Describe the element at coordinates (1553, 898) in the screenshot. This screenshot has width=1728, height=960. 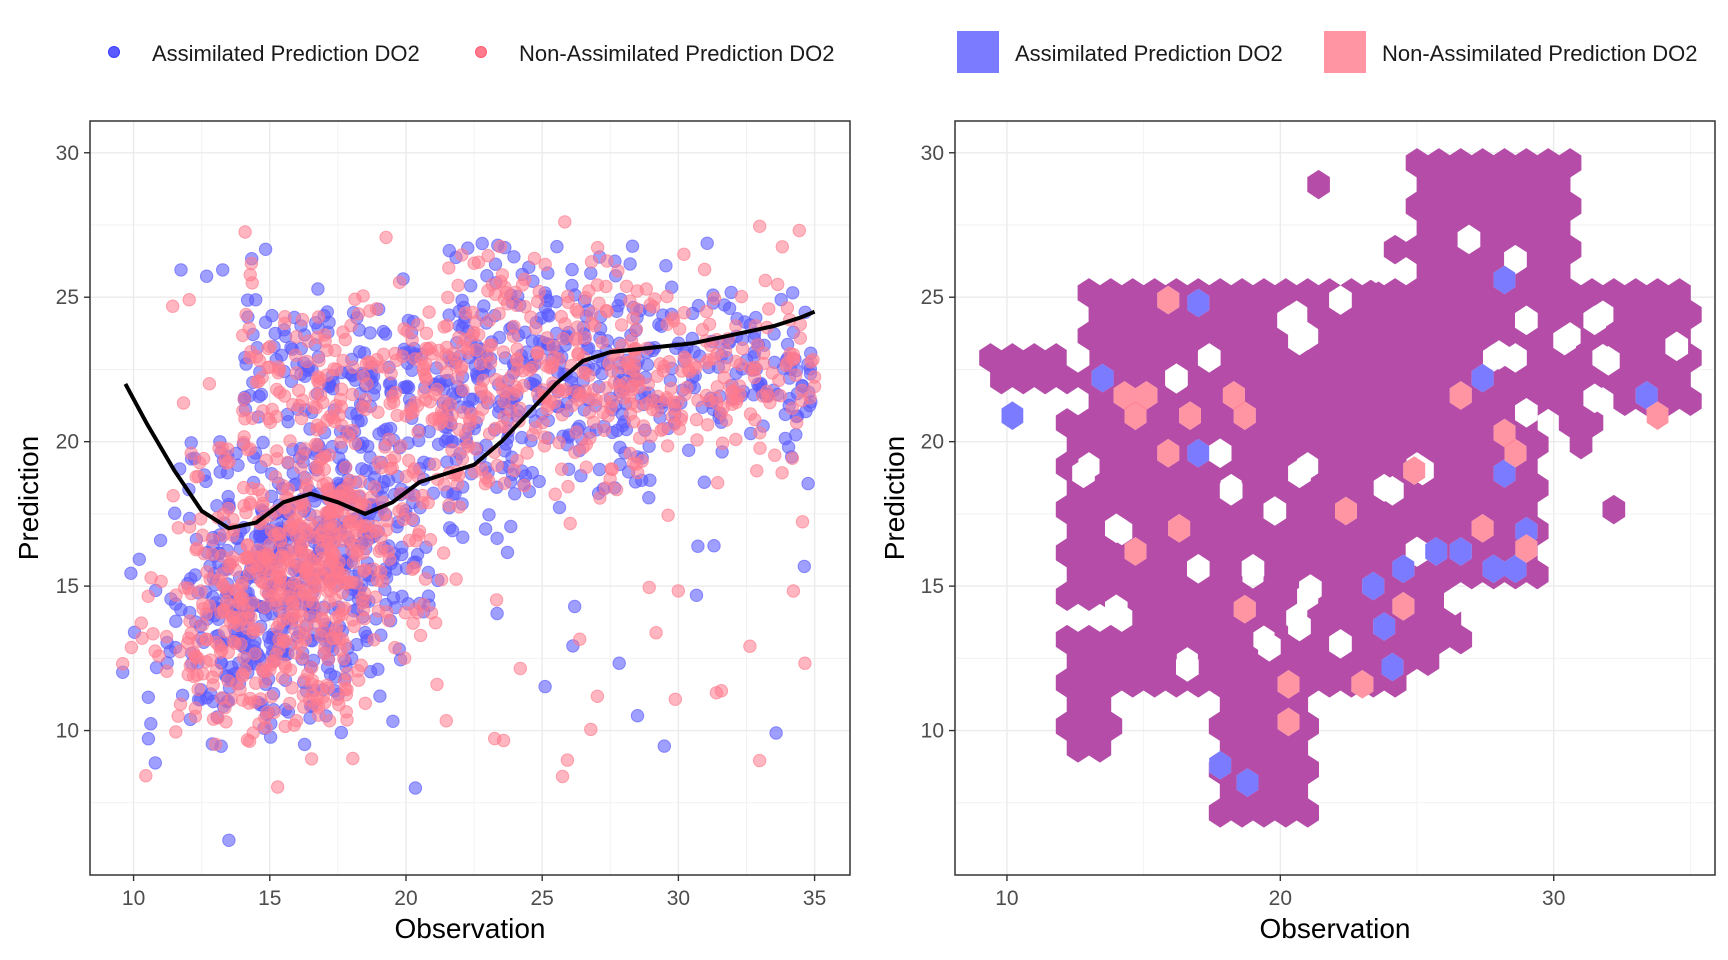
I see `x-tick-label: 30` at that location.